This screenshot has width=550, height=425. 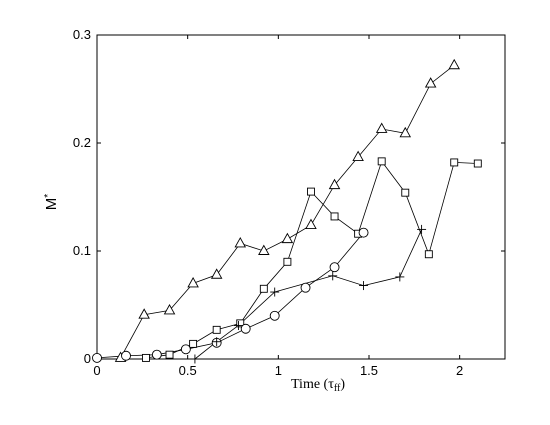 What do you see at coordinates (308, 294) in the screenshot?
I see `series-line-plus` at bounding box center [308, 294].